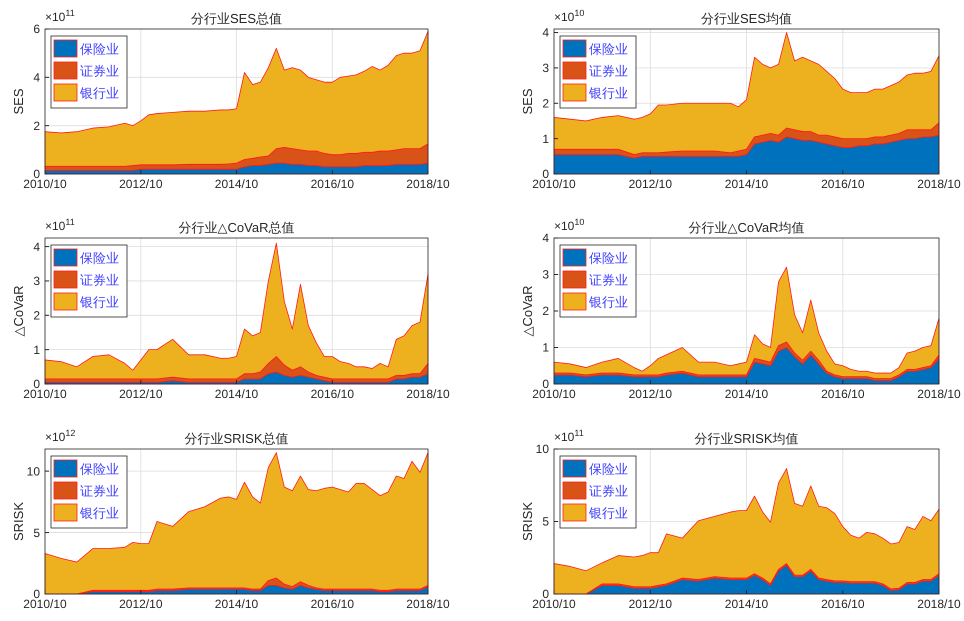 This screenshot has height=621, width=964. Describe the element at coordinates (36, 29) in the screenshot. I see `y-tick-label: 6` at that location.